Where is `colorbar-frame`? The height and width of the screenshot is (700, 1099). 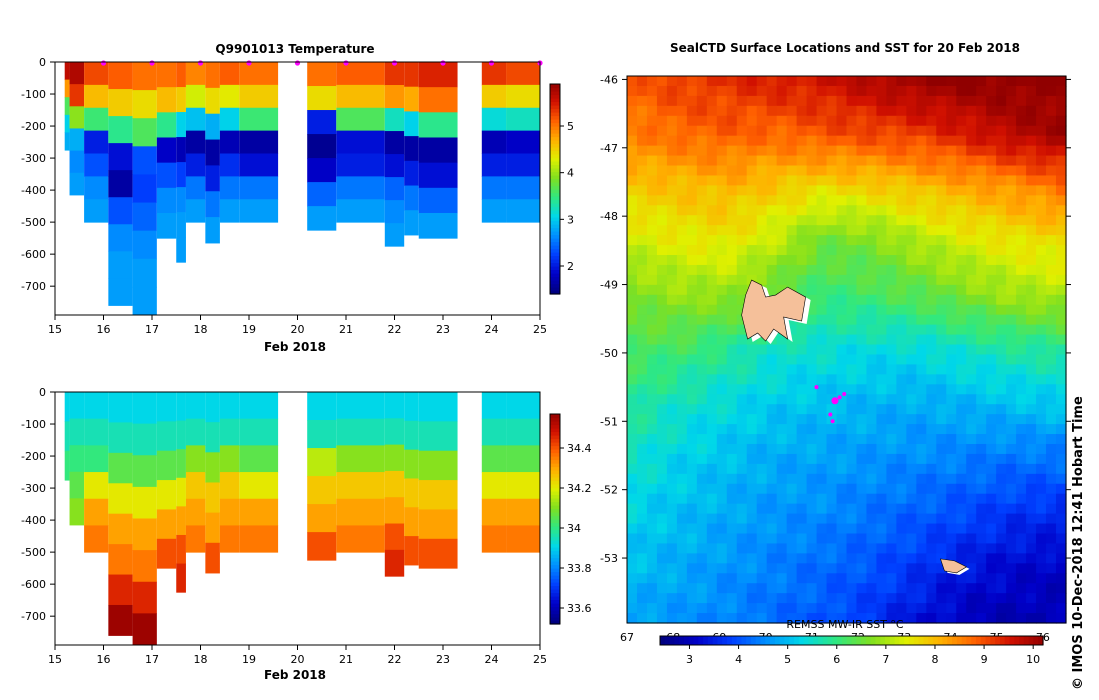
colorbar-frame is located at coordinates (555, 519).